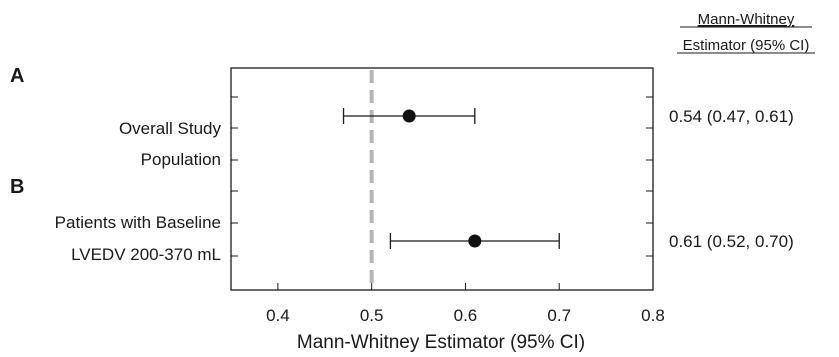  I want to click on x-tick-label-0: 0.4, so click(278, 315).